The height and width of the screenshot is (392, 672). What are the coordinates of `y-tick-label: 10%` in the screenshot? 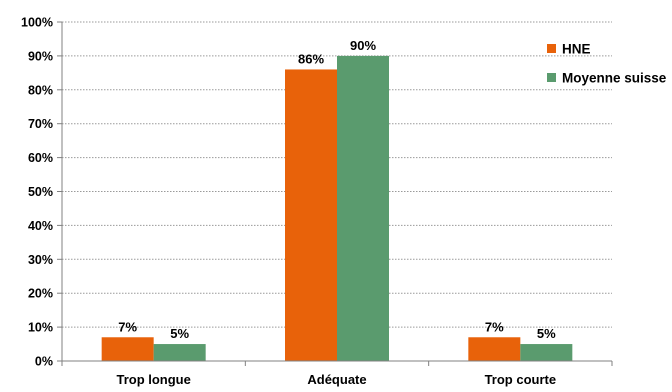 It's located at (40, 328).